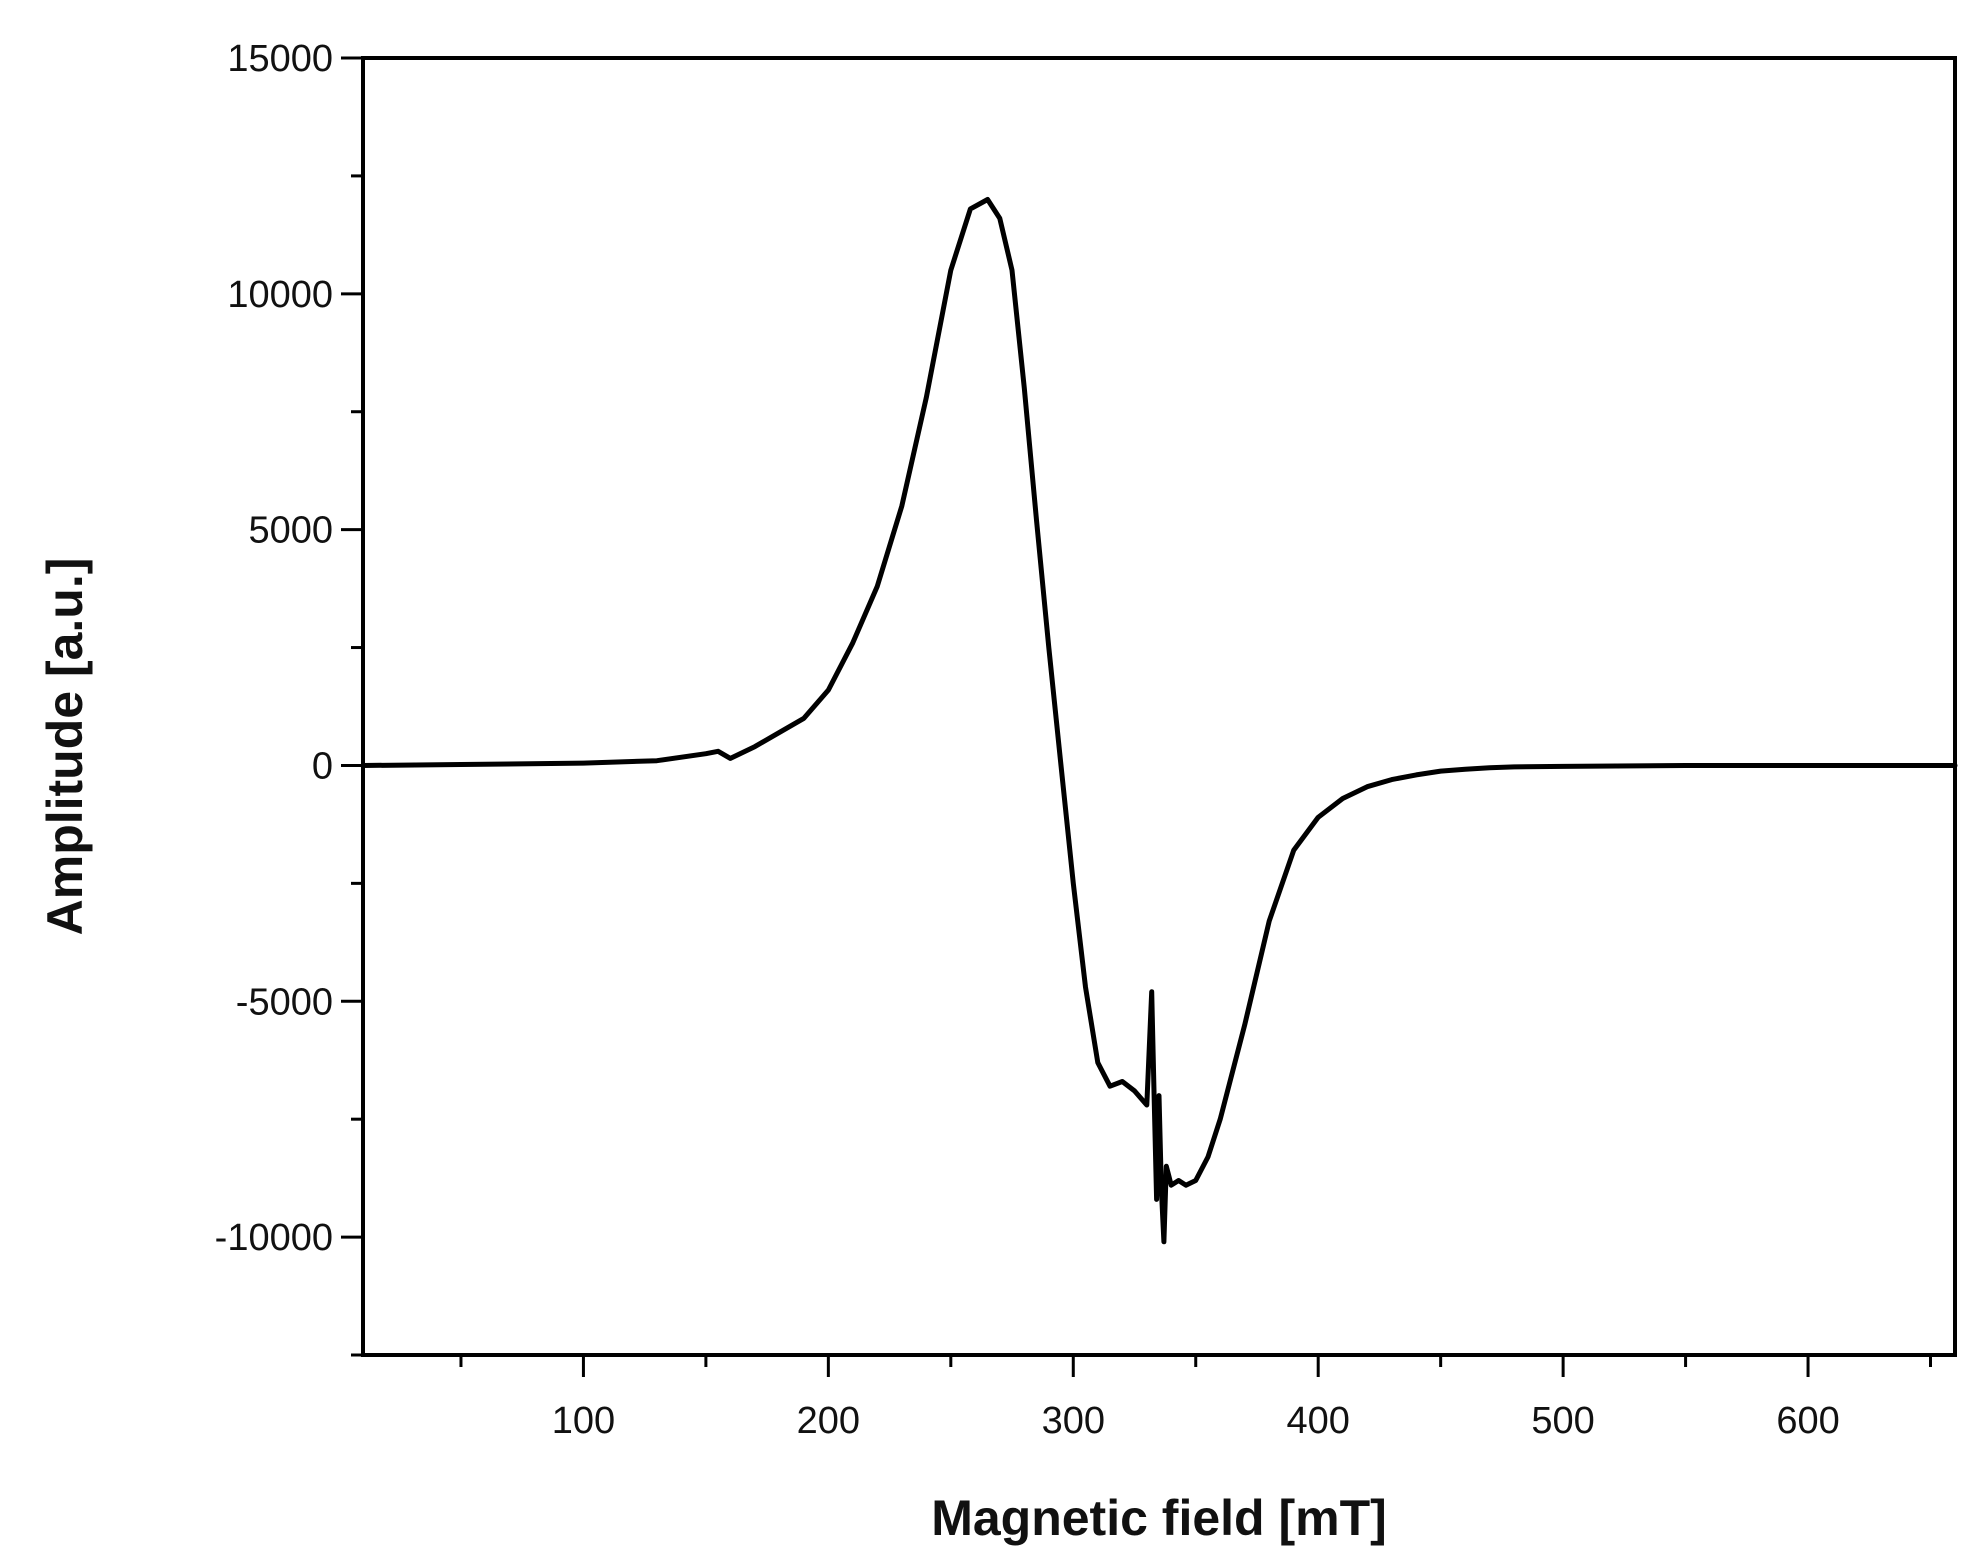 This screenshot has width=1981, height=1568. I want to click on y-tick-label: 0, so click(322, 766).